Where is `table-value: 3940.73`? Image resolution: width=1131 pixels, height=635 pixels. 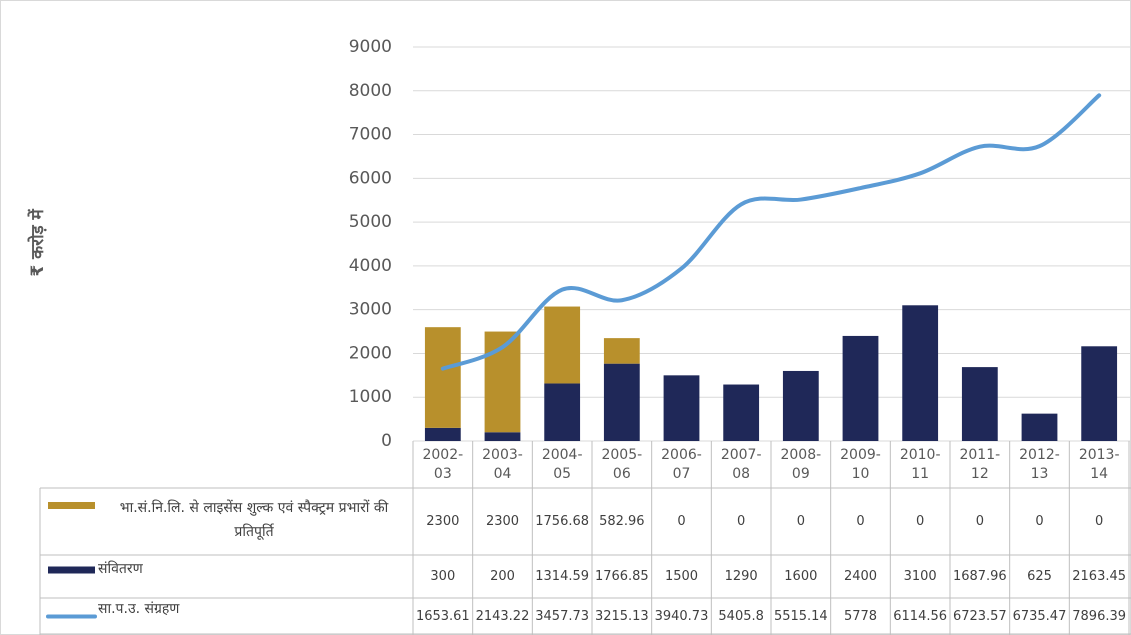 table-value: 3940.73 is located at coordinates (681, 616).